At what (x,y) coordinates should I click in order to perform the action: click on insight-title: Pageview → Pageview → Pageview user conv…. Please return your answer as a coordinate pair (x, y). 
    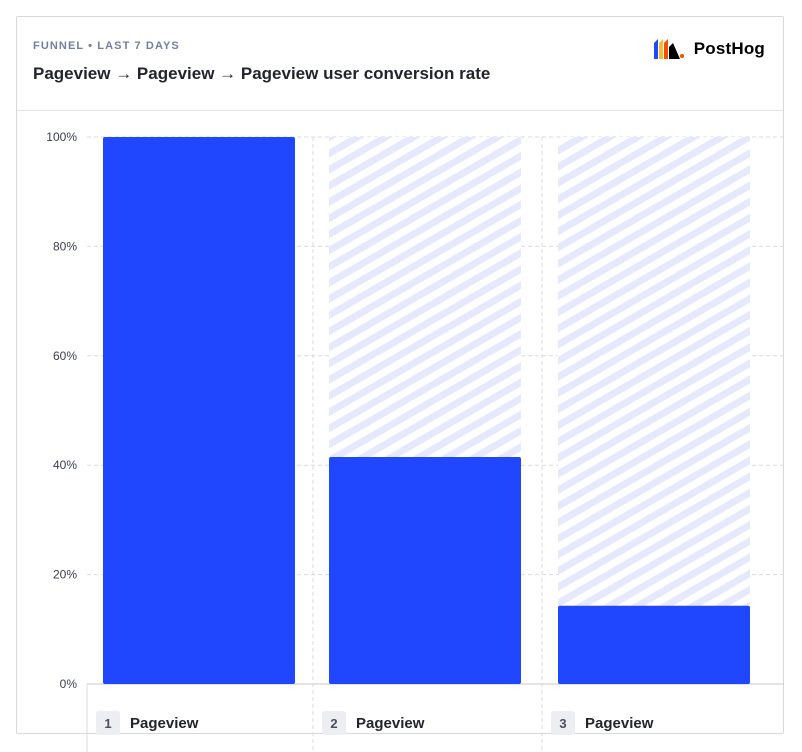
    Looking at the image, I should click on (262, 73).